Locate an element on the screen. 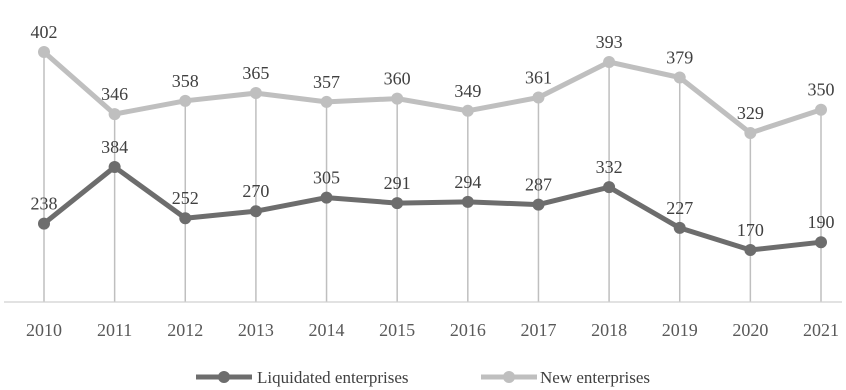 The image size is (846, 390). point-liquidated-enterprises-2017 is located at coordinates (538, 204).